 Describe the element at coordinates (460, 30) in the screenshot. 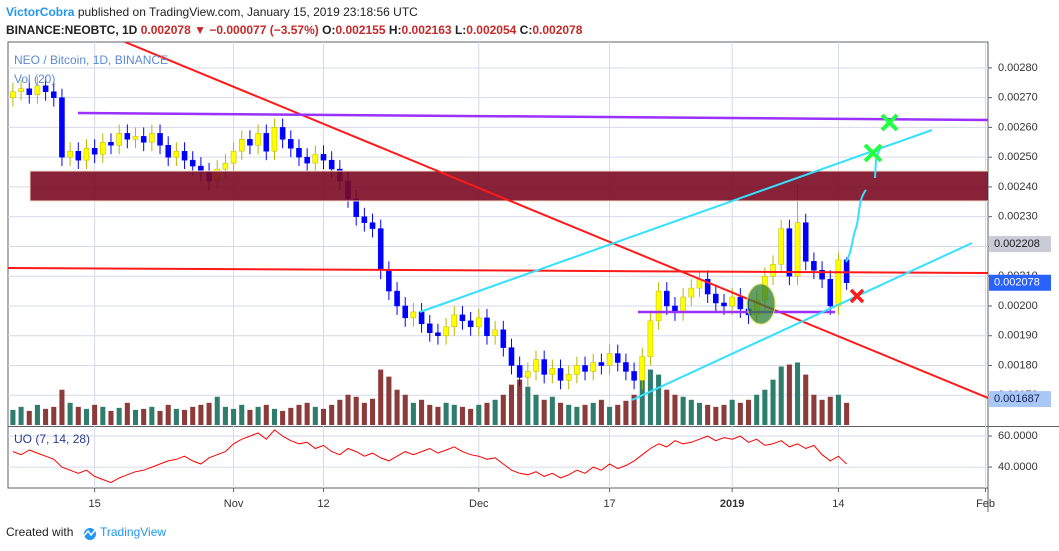

I see `ohlc-label: L:` at that location.